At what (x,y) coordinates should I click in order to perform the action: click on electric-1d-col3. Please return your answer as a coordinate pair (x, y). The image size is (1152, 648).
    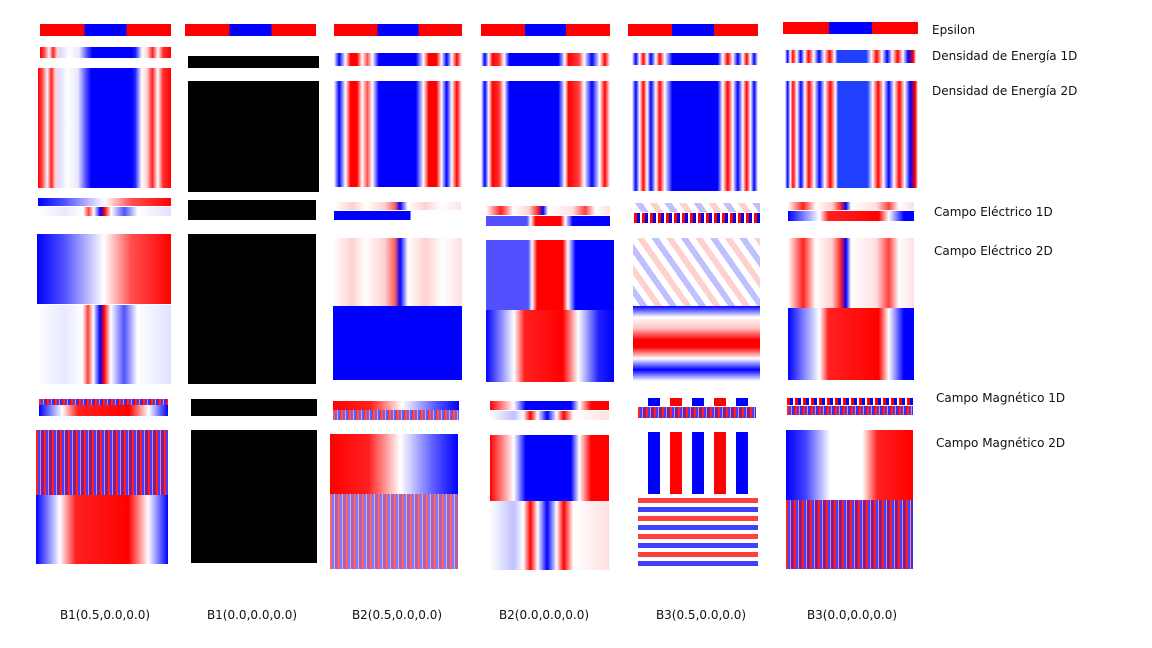
    Looking at the image, I should click on (397, 211).